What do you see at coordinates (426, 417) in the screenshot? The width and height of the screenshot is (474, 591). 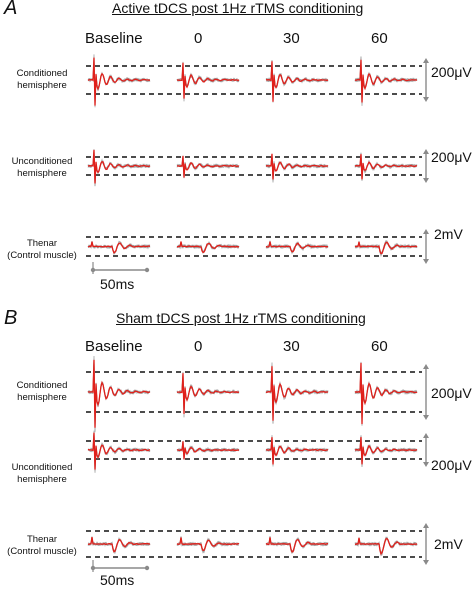 I see `panel-b-row1-scale-cap-bottom` at bounding box center [426, 417].